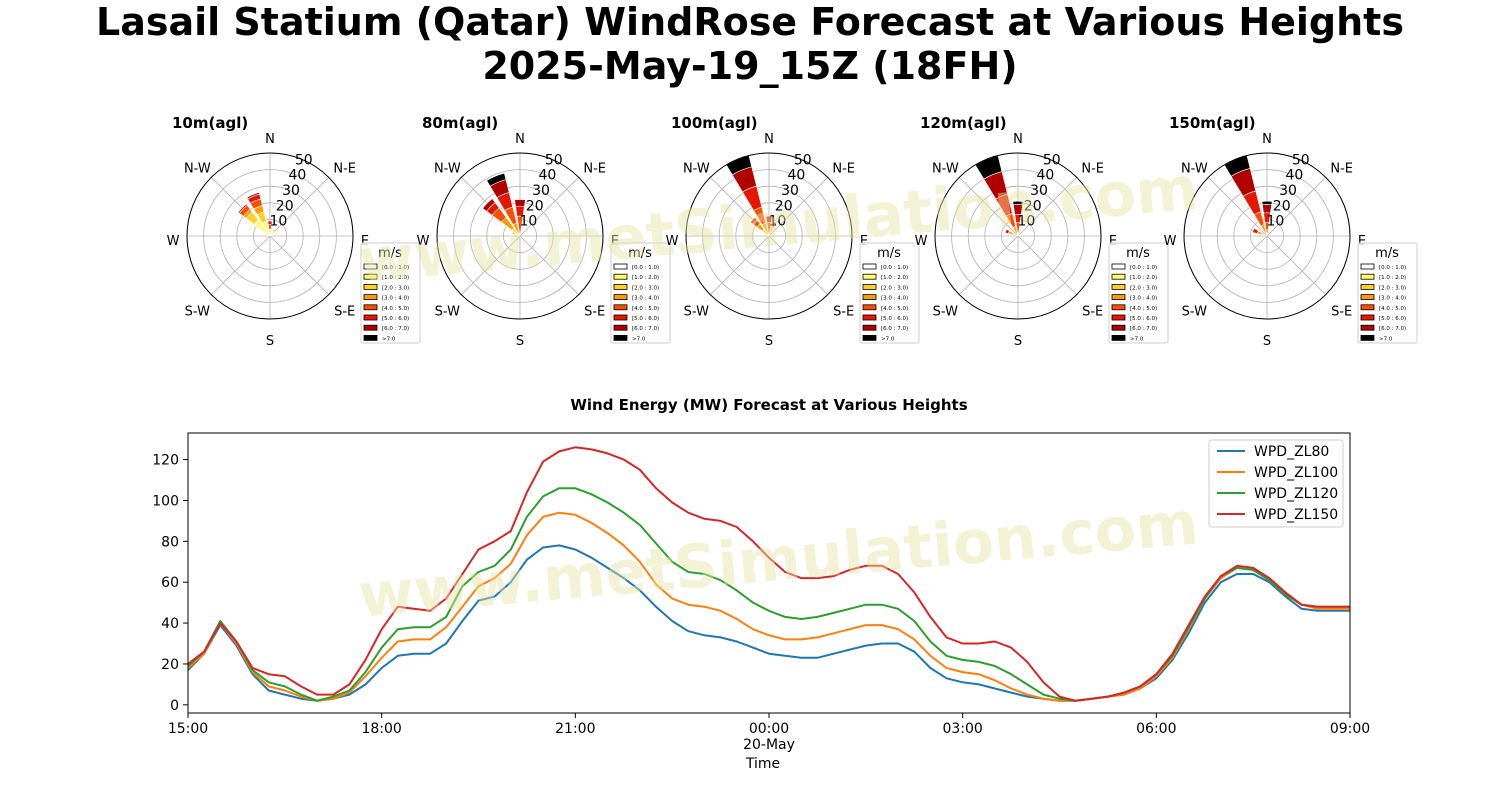  Describe the element at coordinates (460, 123) in the screenshot. I see `windrose-title: 80m(agl)` at that location.